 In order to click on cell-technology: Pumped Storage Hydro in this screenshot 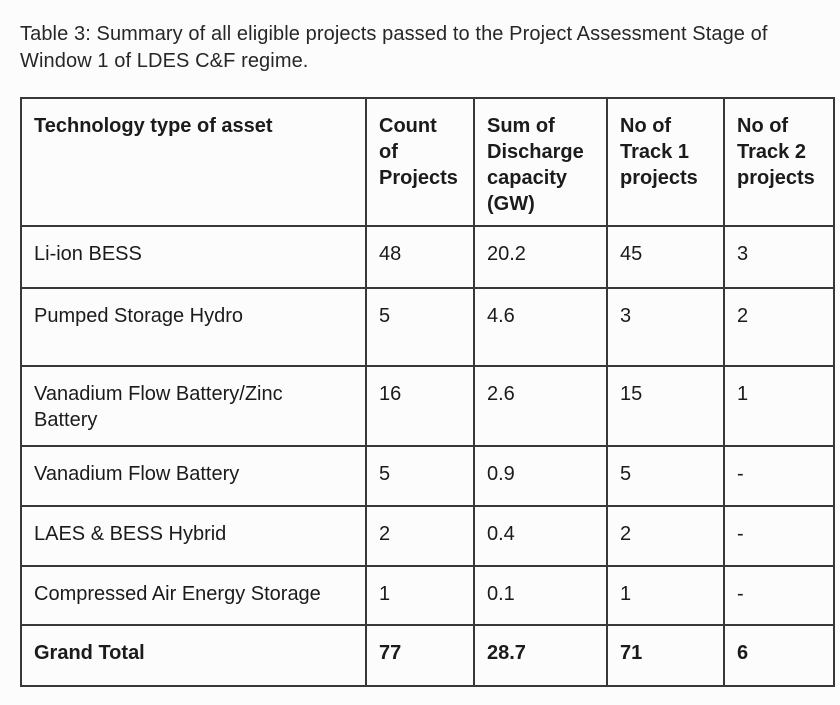, I will do `click(193, 327)`.